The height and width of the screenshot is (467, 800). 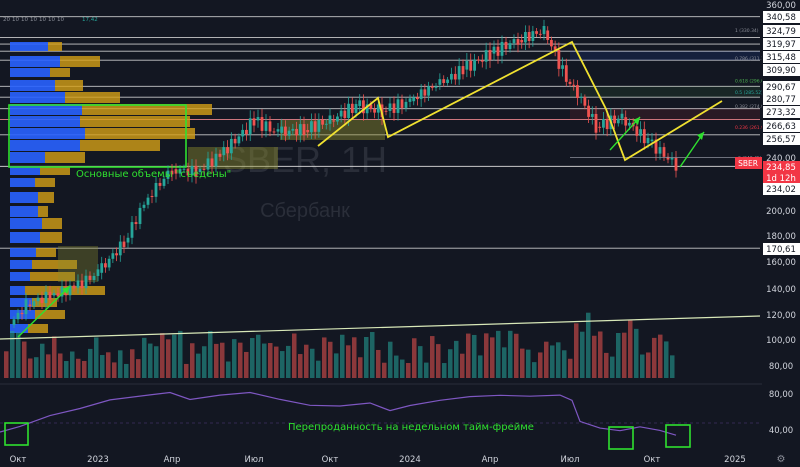 What do you see at coordinates (781, 127) in the screenshot?
I see `price-tick-label: 266,63` at bounding box center [781, 127].